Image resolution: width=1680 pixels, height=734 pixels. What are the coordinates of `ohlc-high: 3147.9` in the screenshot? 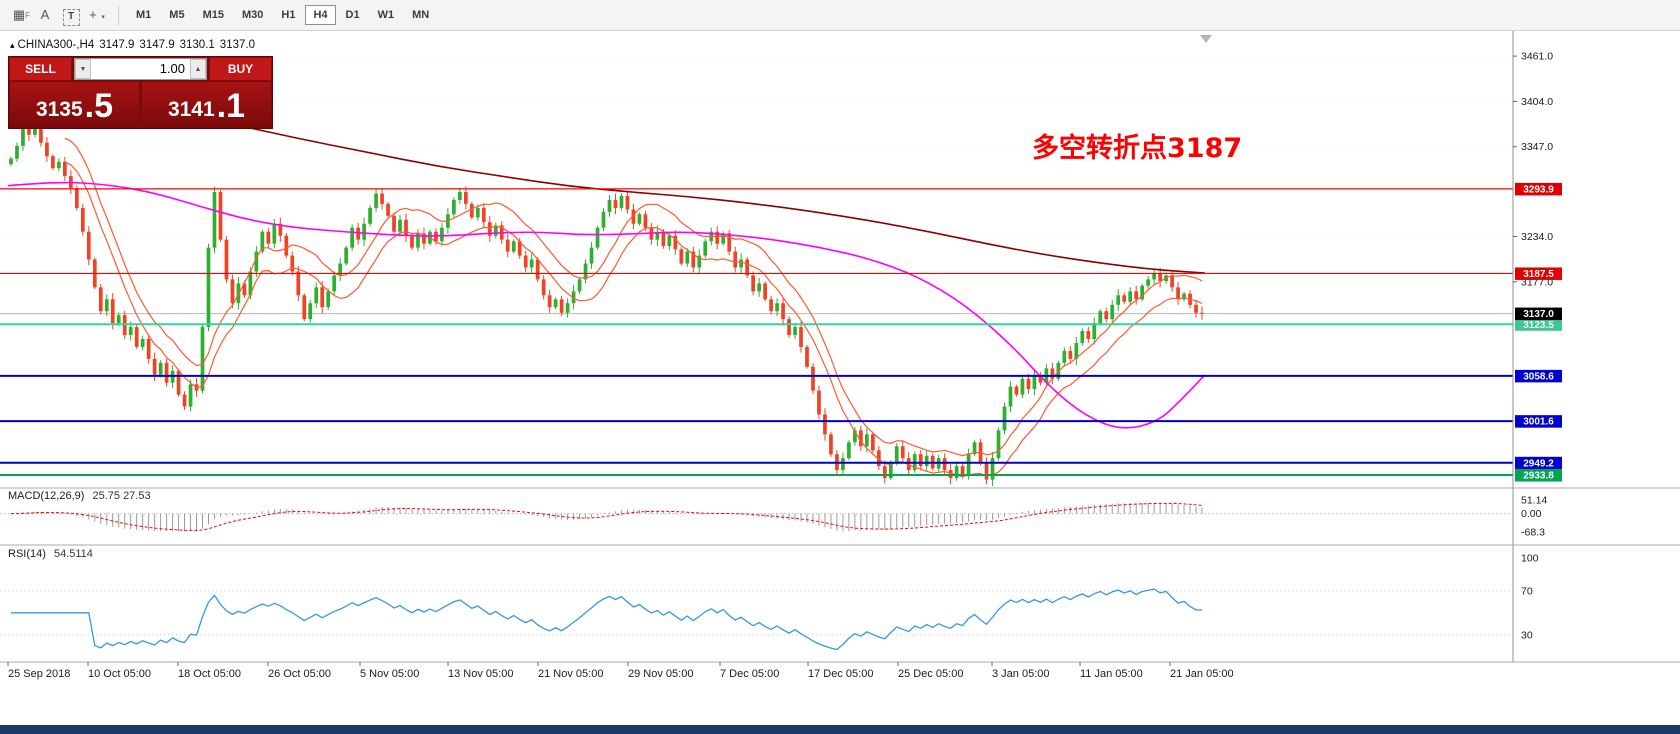 It's located at (157, 45).